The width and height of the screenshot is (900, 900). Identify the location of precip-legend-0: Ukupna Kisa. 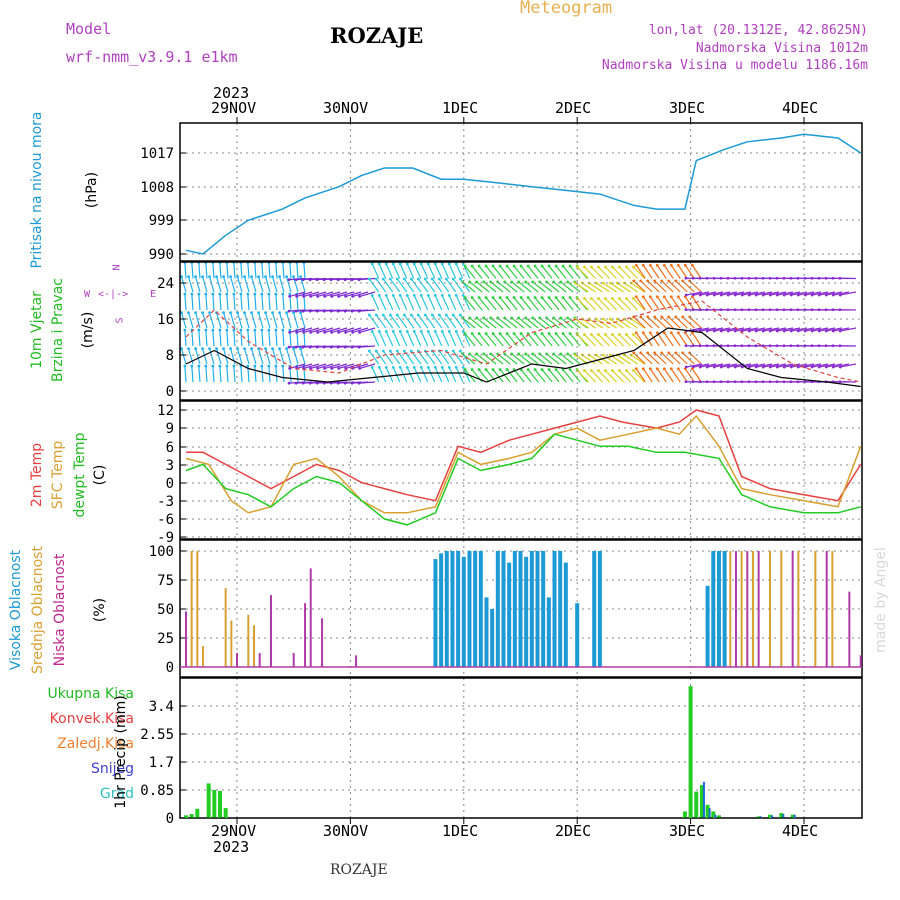
(90, 694).